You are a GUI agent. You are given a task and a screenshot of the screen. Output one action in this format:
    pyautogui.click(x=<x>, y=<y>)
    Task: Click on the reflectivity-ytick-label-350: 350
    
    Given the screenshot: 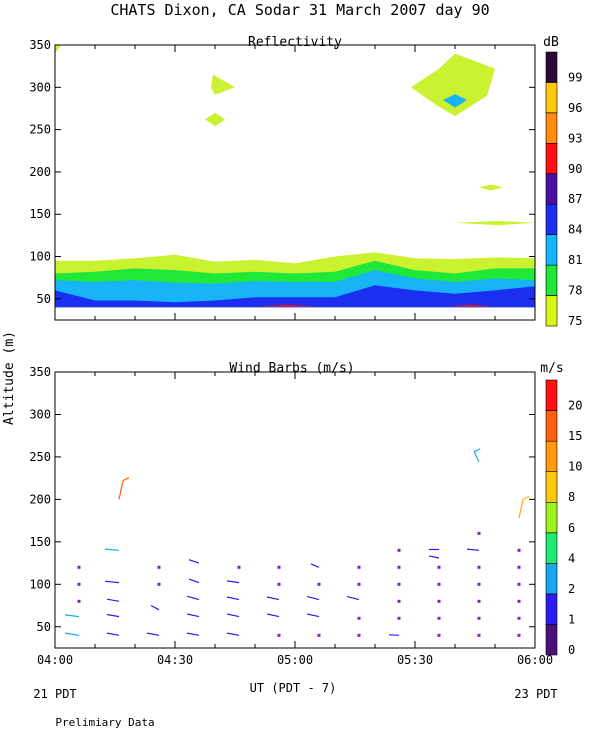 What is the action you would take?
    pyautogui.click(x=40, y=45)
    